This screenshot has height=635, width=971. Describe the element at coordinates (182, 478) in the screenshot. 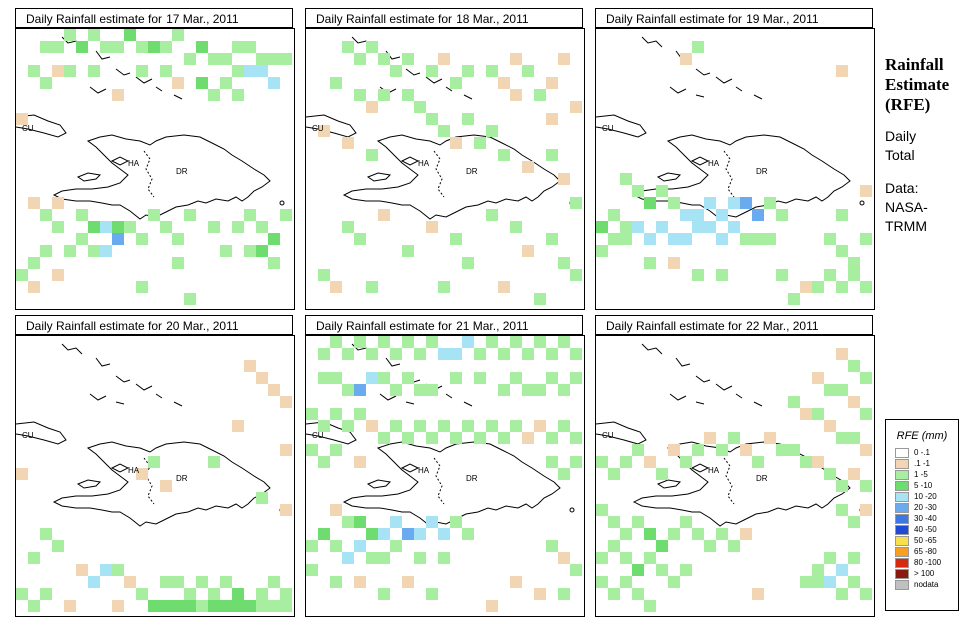

I see `country-label-dominican-republic: DR` at that location.